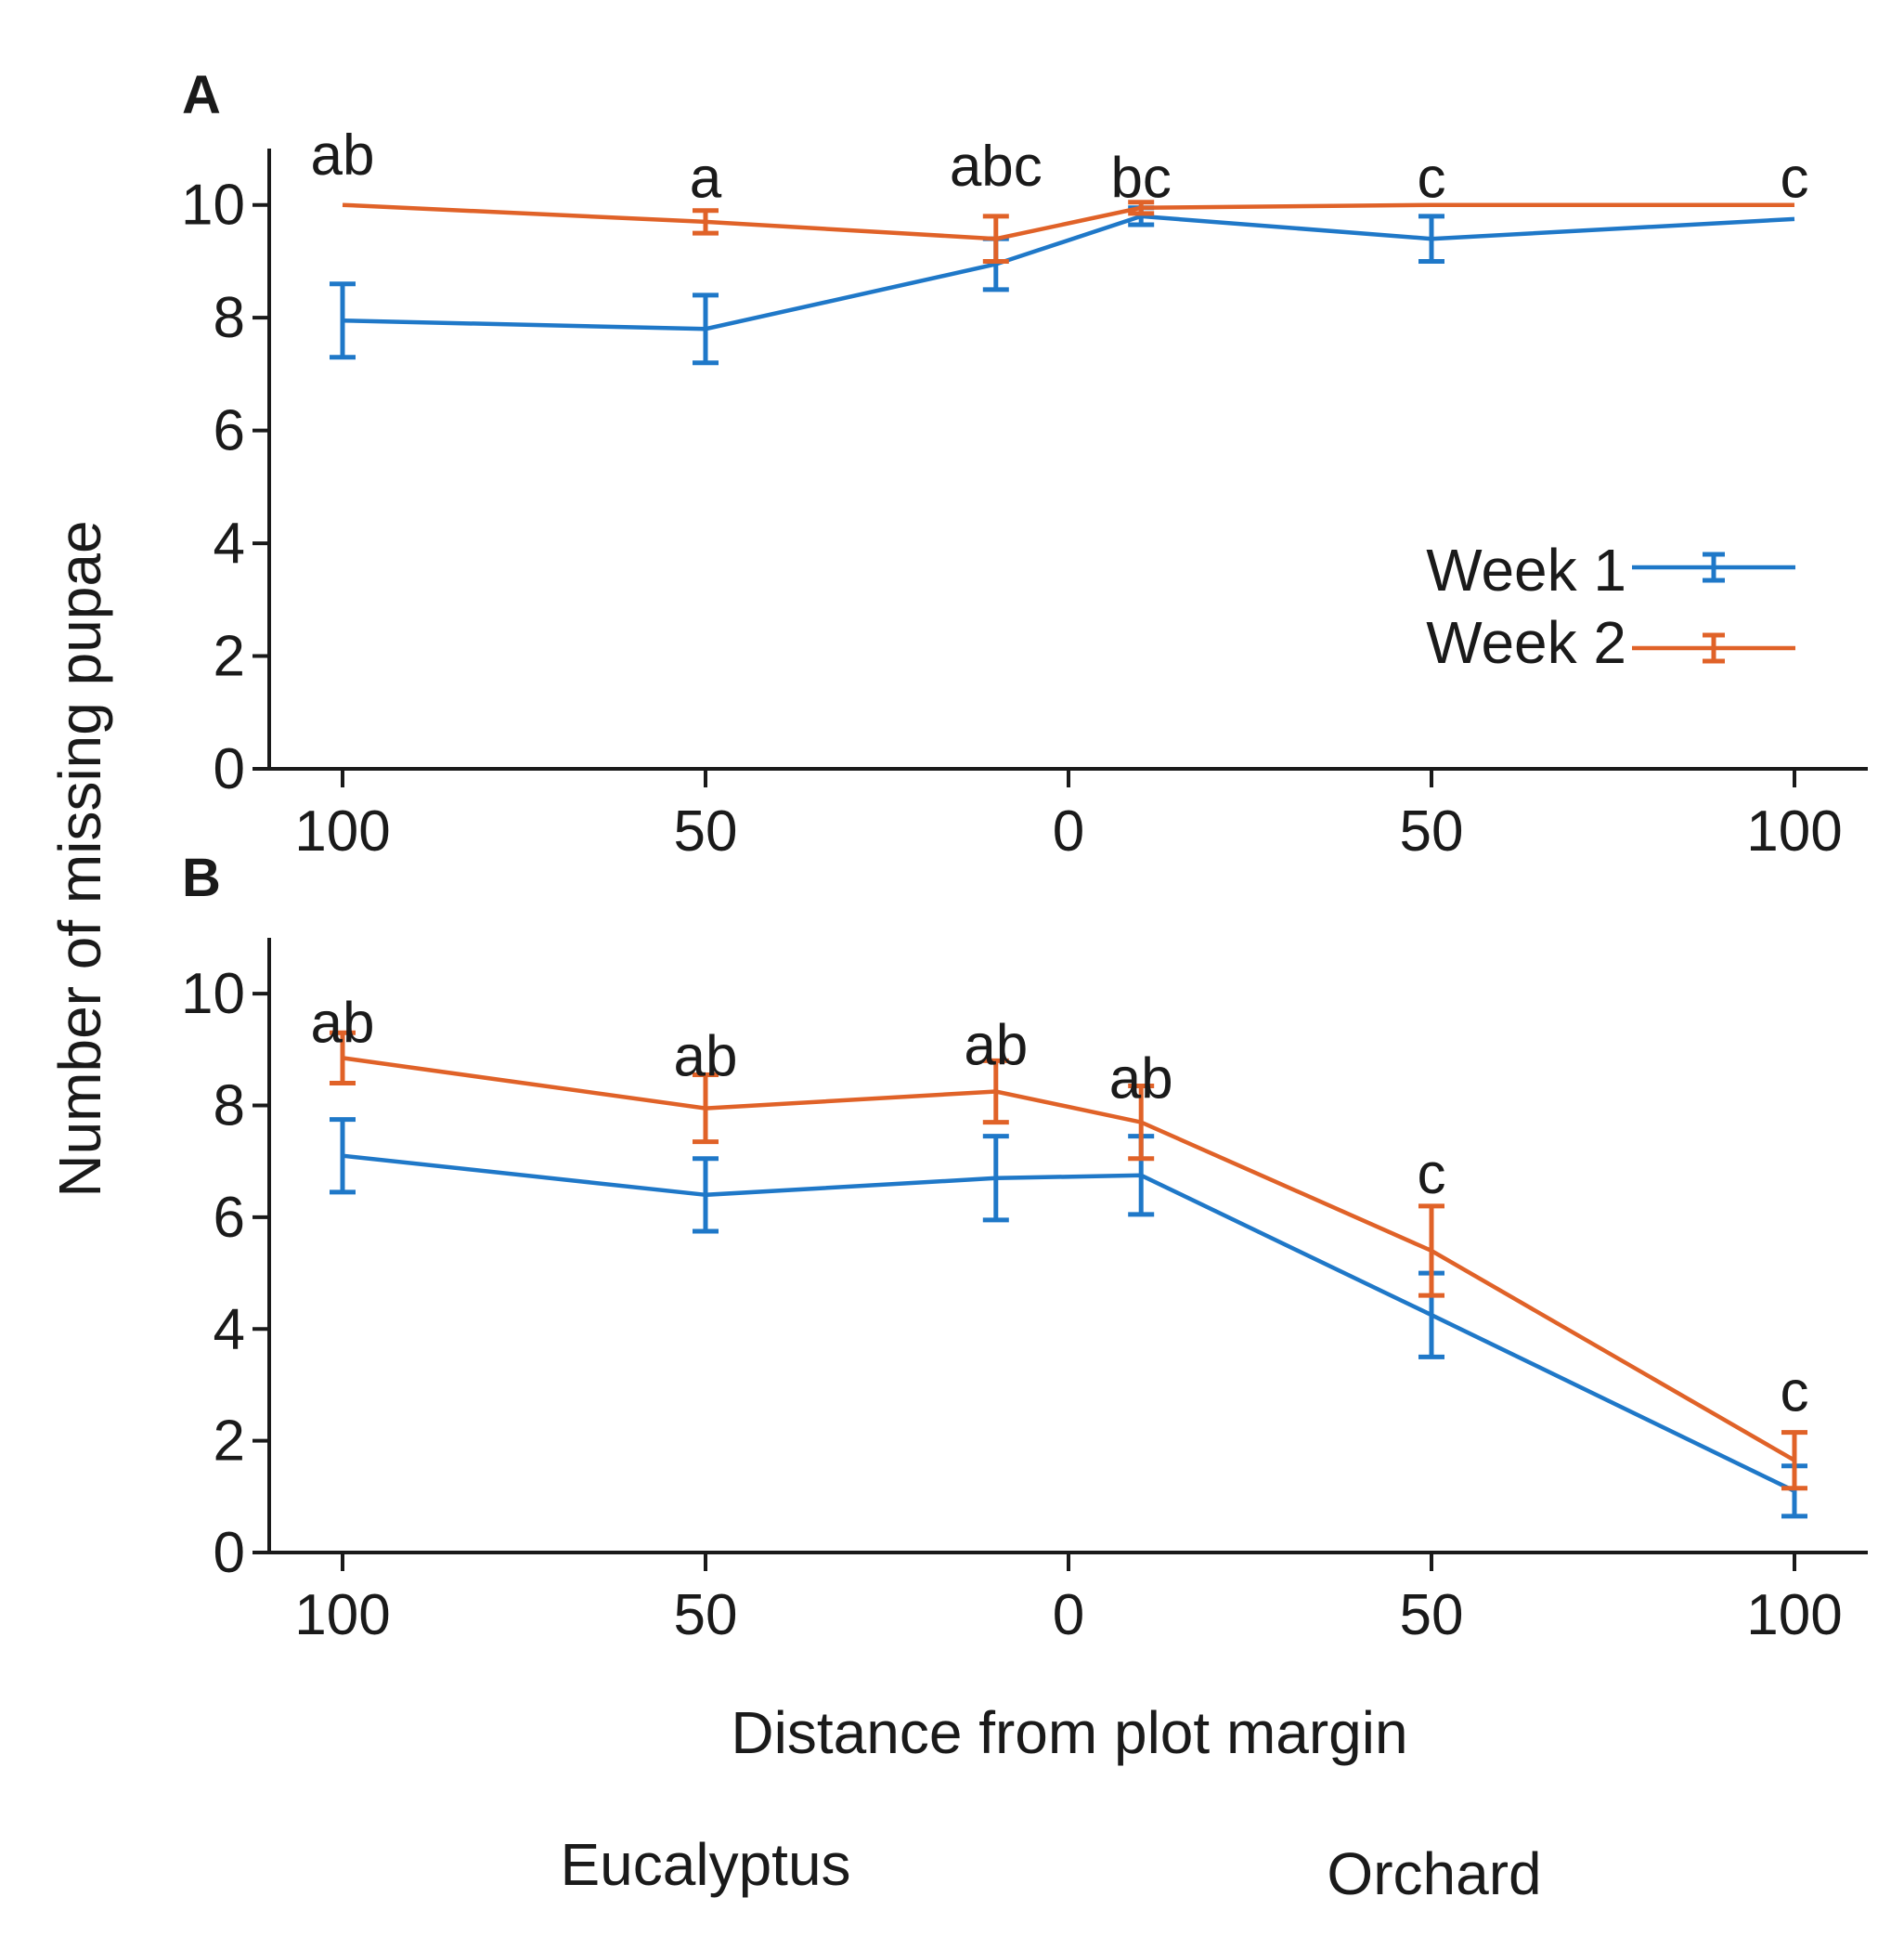  I want to click on significance-label: bc, so click(1140, 178).